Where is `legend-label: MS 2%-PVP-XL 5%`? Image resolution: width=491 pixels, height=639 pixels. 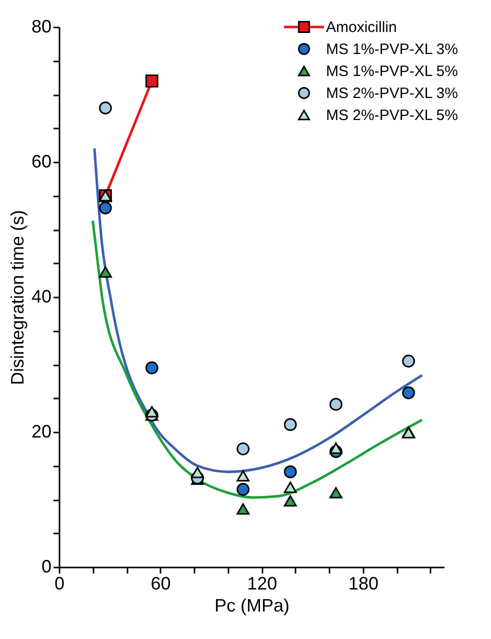 legend-label: MS 2%-PVP-XL 5% is located at coordinates (392, 115).